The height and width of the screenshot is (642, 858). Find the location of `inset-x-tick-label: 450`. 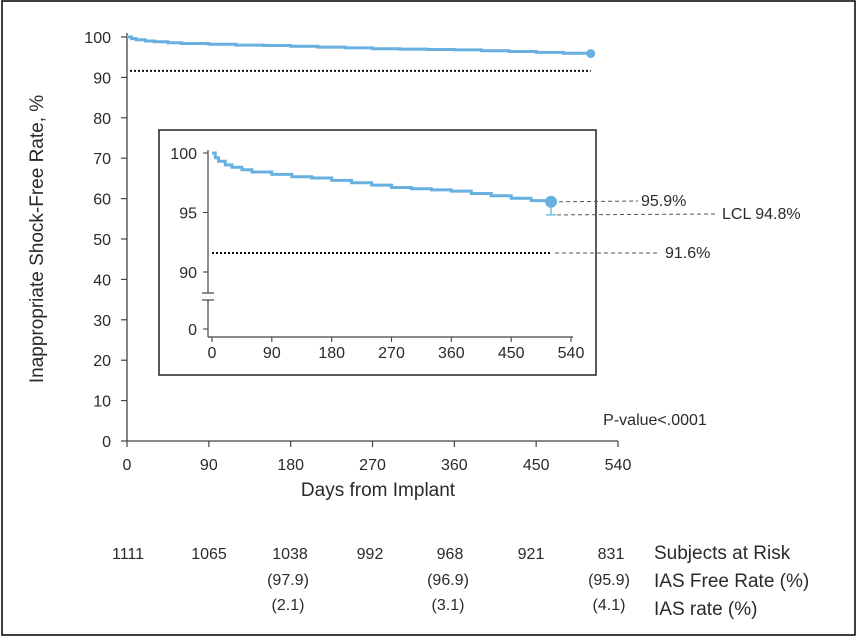

inset-x-tick-label: 450 is located at coordinates (511, 353).